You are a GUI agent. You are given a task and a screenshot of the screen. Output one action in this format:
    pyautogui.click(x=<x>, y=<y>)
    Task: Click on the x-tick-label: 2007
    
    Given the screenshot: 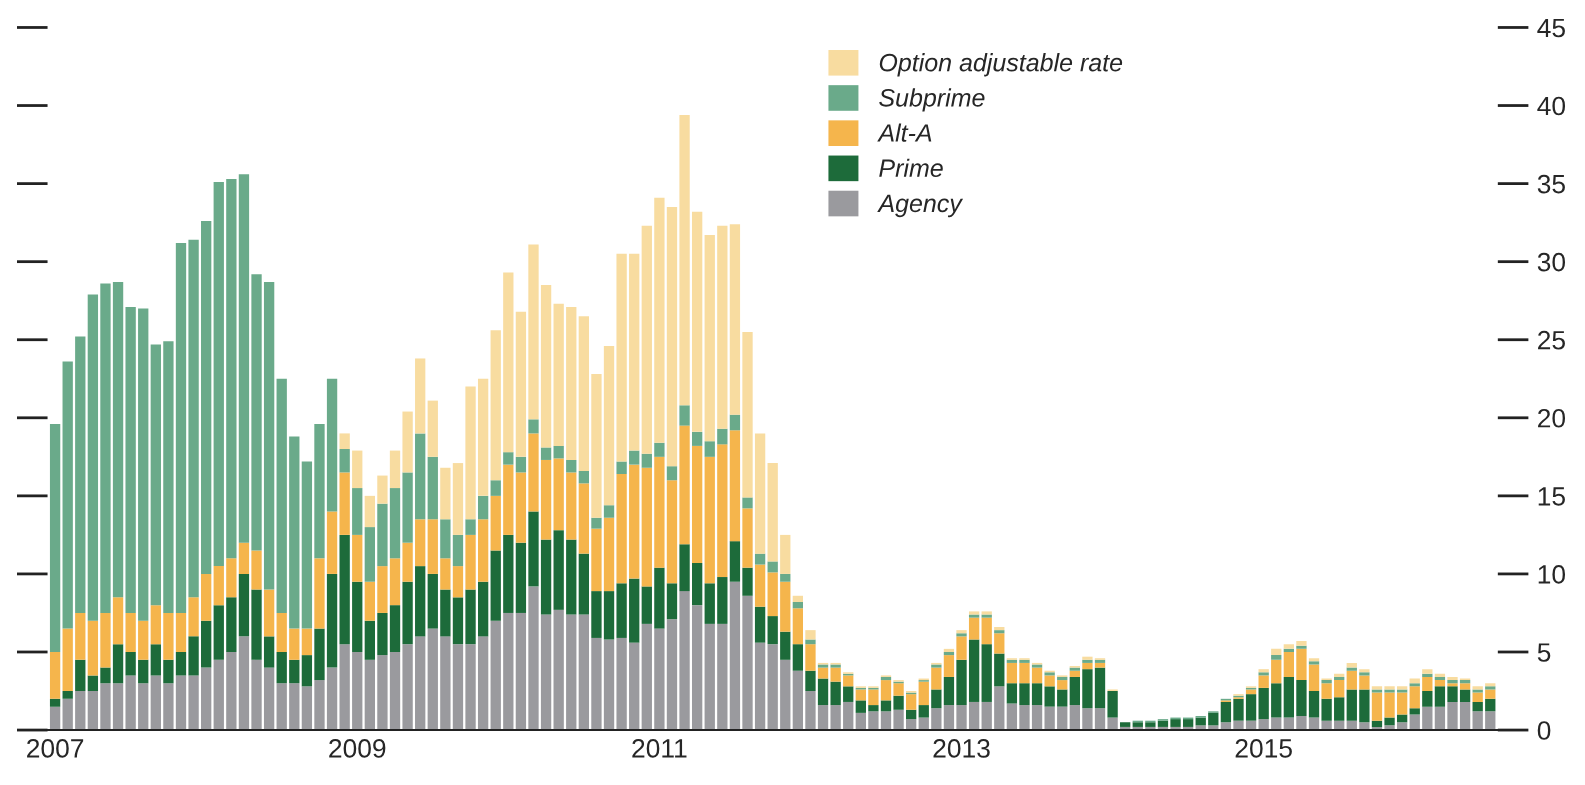 What is the action you would take?
    pyautogui.click(x=55, y=748)
    